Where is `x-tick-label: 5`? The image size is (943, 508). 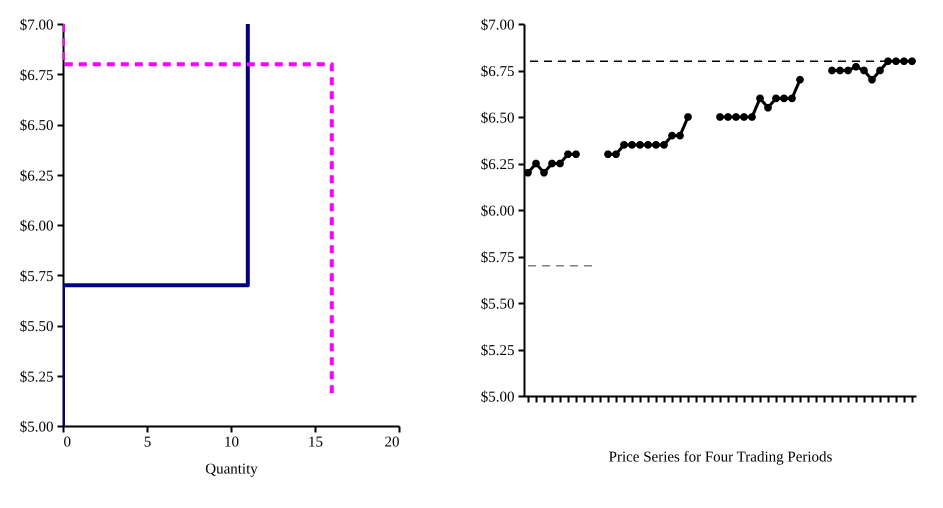
x-tick-label: 5 is located at coordinates (148, 442).